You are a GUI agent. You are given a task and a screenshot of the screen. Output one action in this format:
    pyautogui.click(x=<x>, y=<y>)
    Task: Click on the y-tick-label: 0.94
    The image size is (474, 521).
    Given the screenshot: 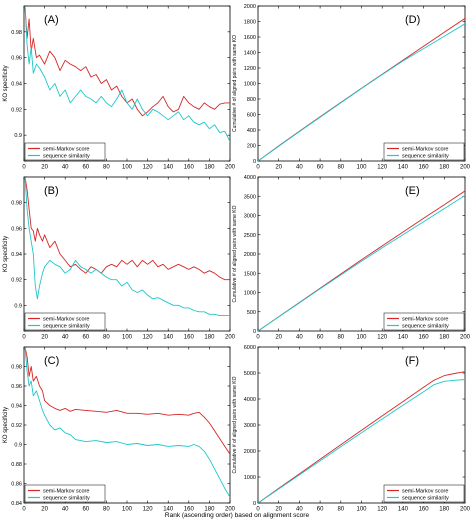 What is the action you would take?
    pyautogui.click(x=16, y=407)
    